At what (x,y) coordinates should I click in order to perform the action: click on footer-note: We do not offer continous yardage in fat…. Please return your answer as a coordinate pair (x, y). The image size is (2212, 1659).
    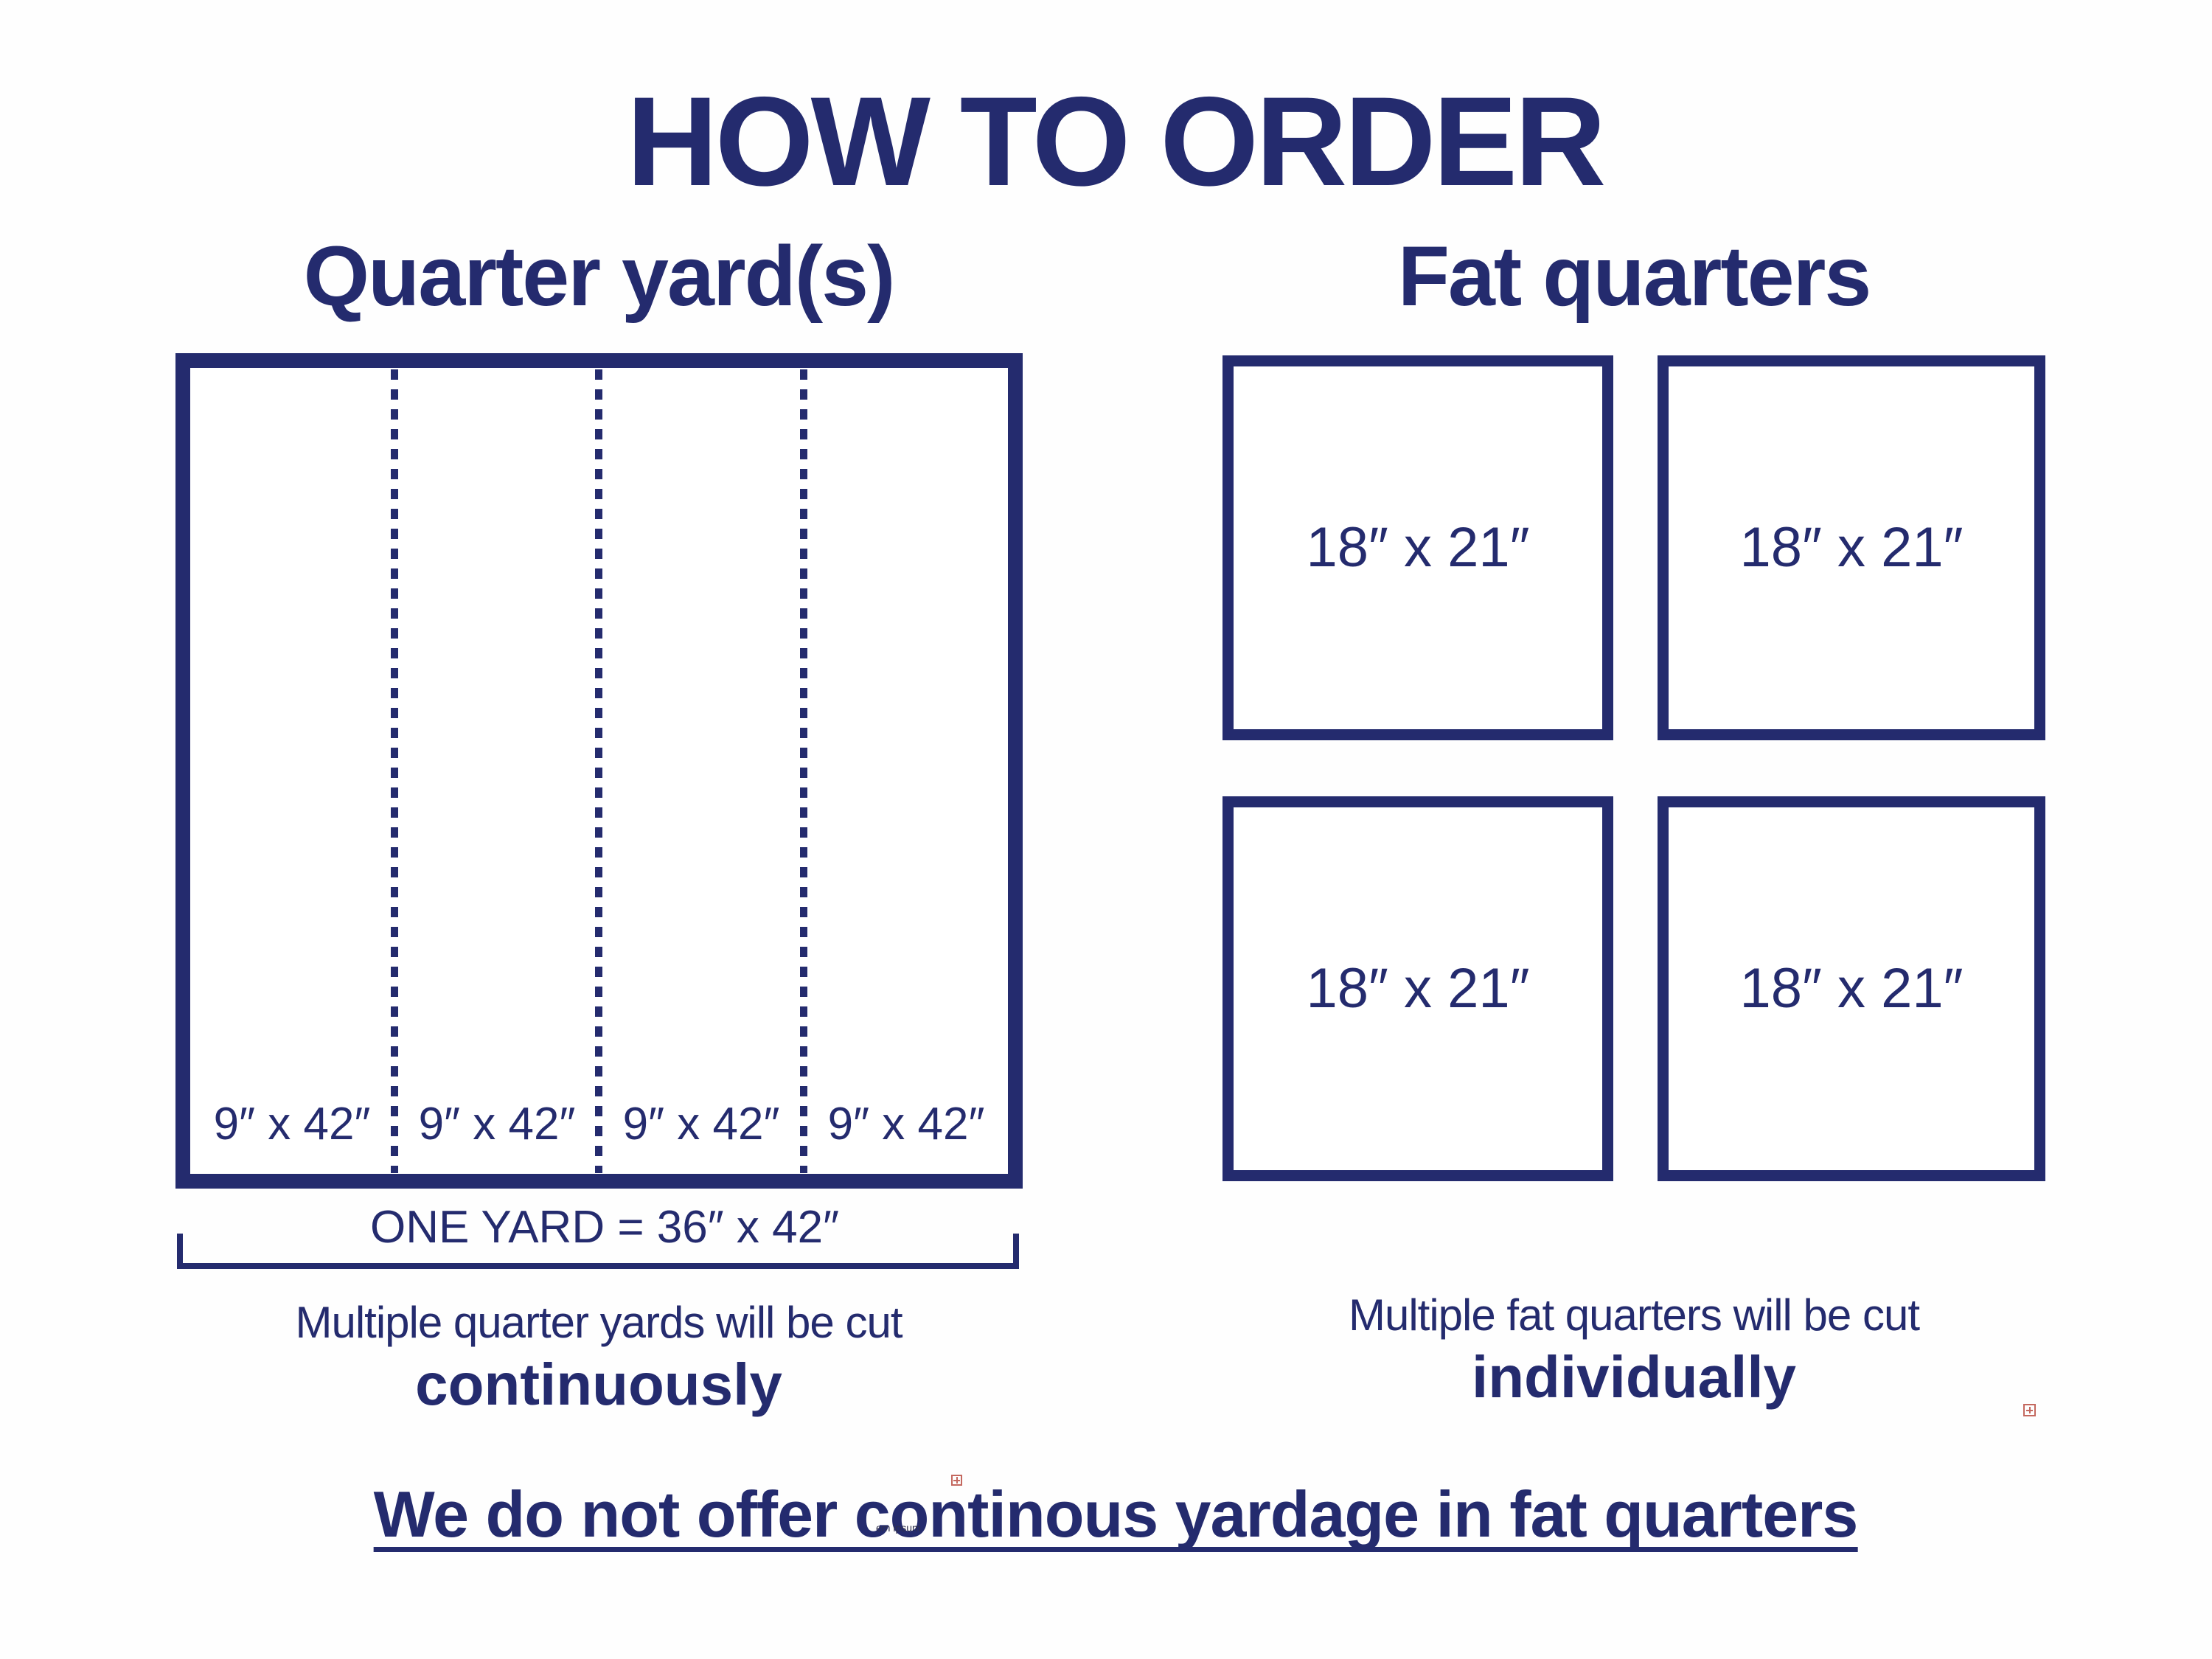
    Looking at the image, I should click on (1115, 1515).